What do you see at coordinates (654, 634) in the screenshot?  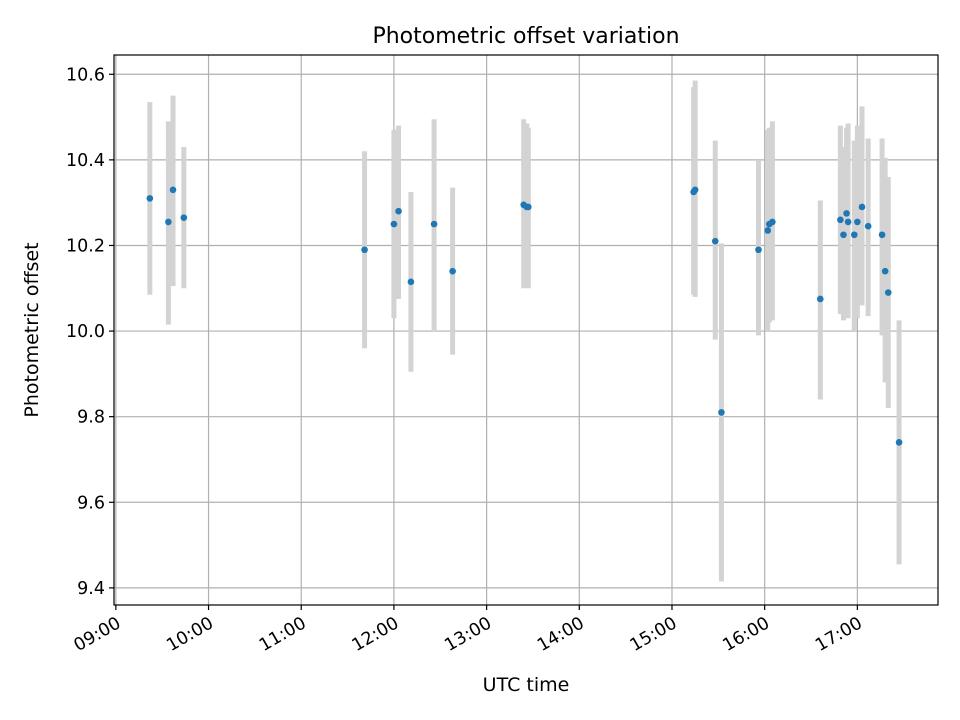 I see `x-tick-label: 15:00` at bounding box center [654, 634].